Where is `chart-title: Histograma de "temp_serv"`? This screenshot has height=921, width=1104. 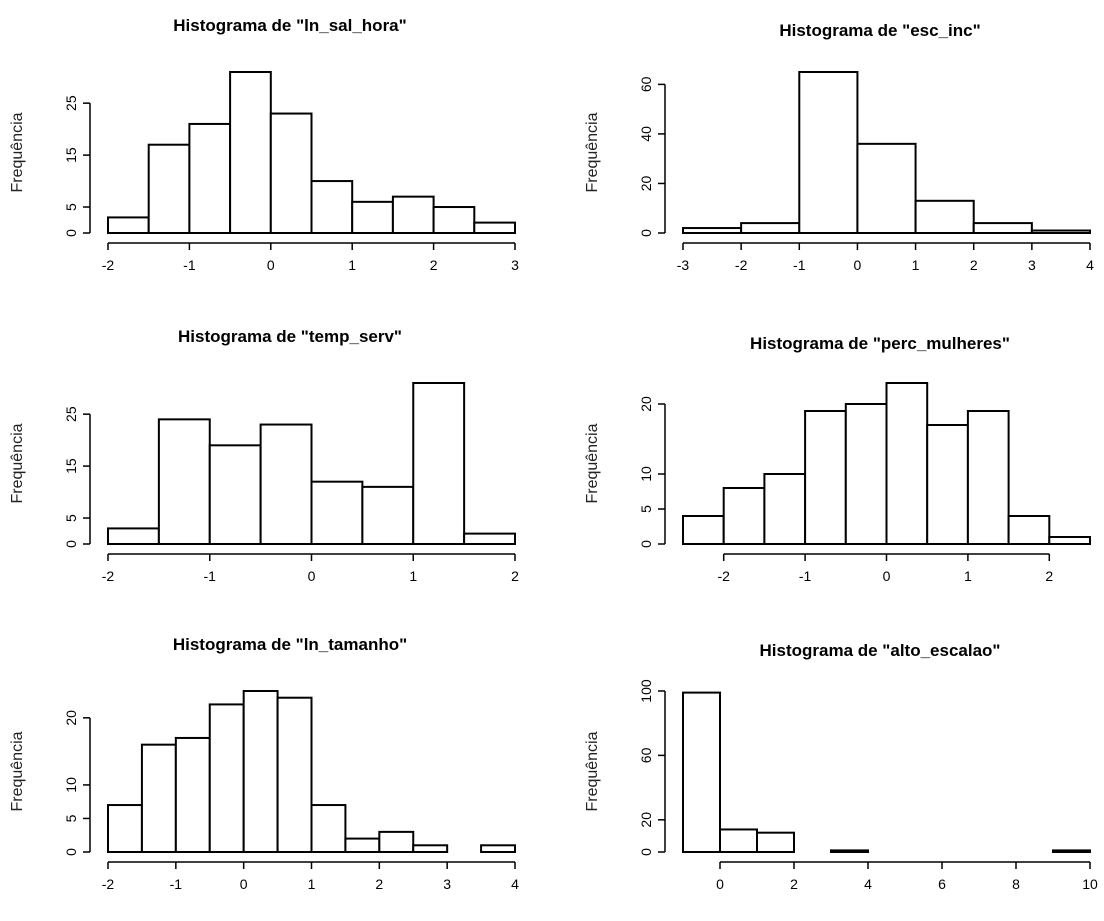
chart-title: Histograma de "temp_serv" is located at coordinates (290, 336).